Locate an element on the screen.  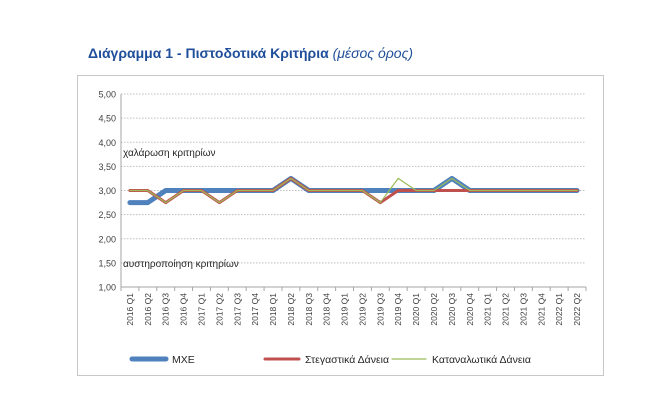
x-tick-label: 2017 Q2 is located at coordinates (219, 309).